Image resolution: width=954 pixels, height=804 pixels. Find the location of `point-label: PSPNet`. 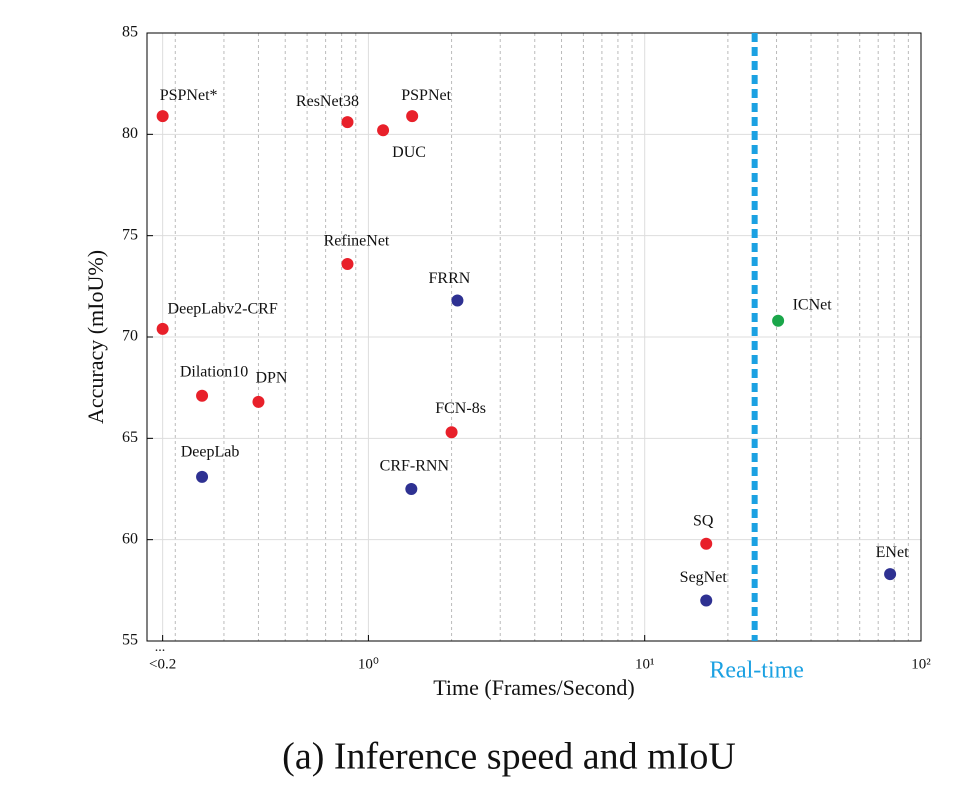

point-label: PSPNet is located at coordinates (426, 95).